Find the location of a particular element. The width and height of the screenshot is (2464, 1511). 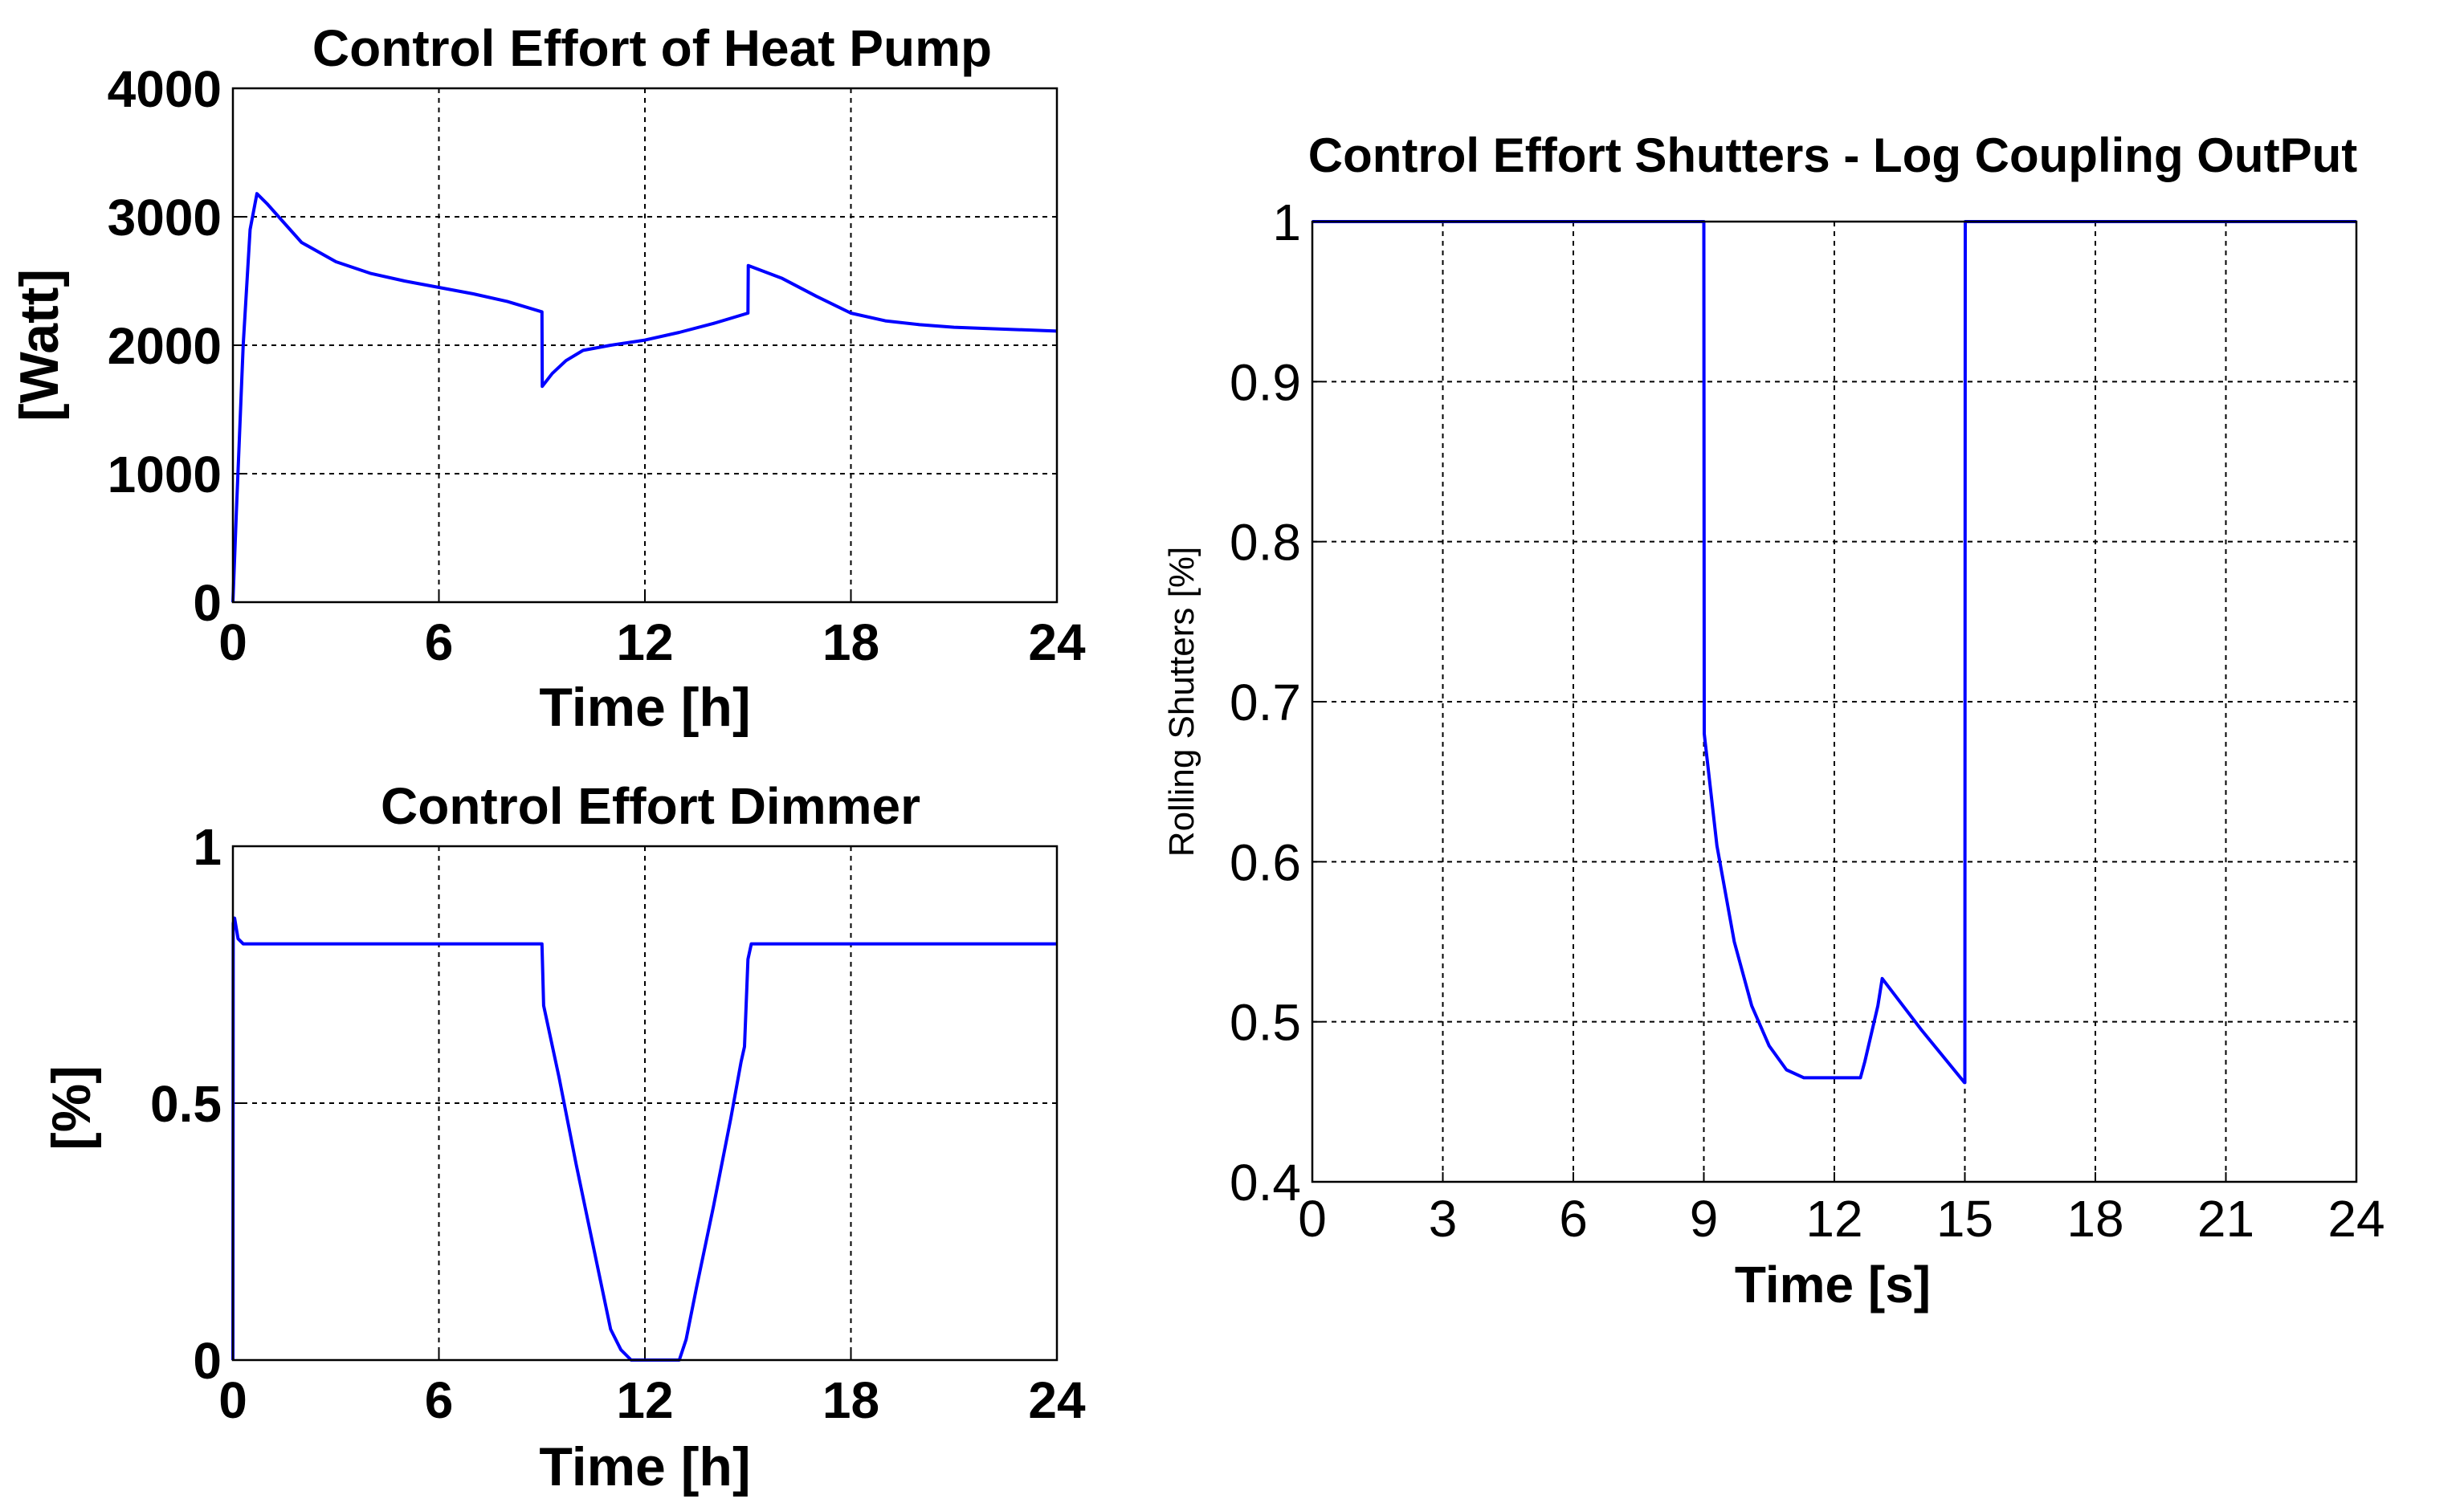

heat-pump-y-tick-label: 0 is located at coordinates (207, 603).